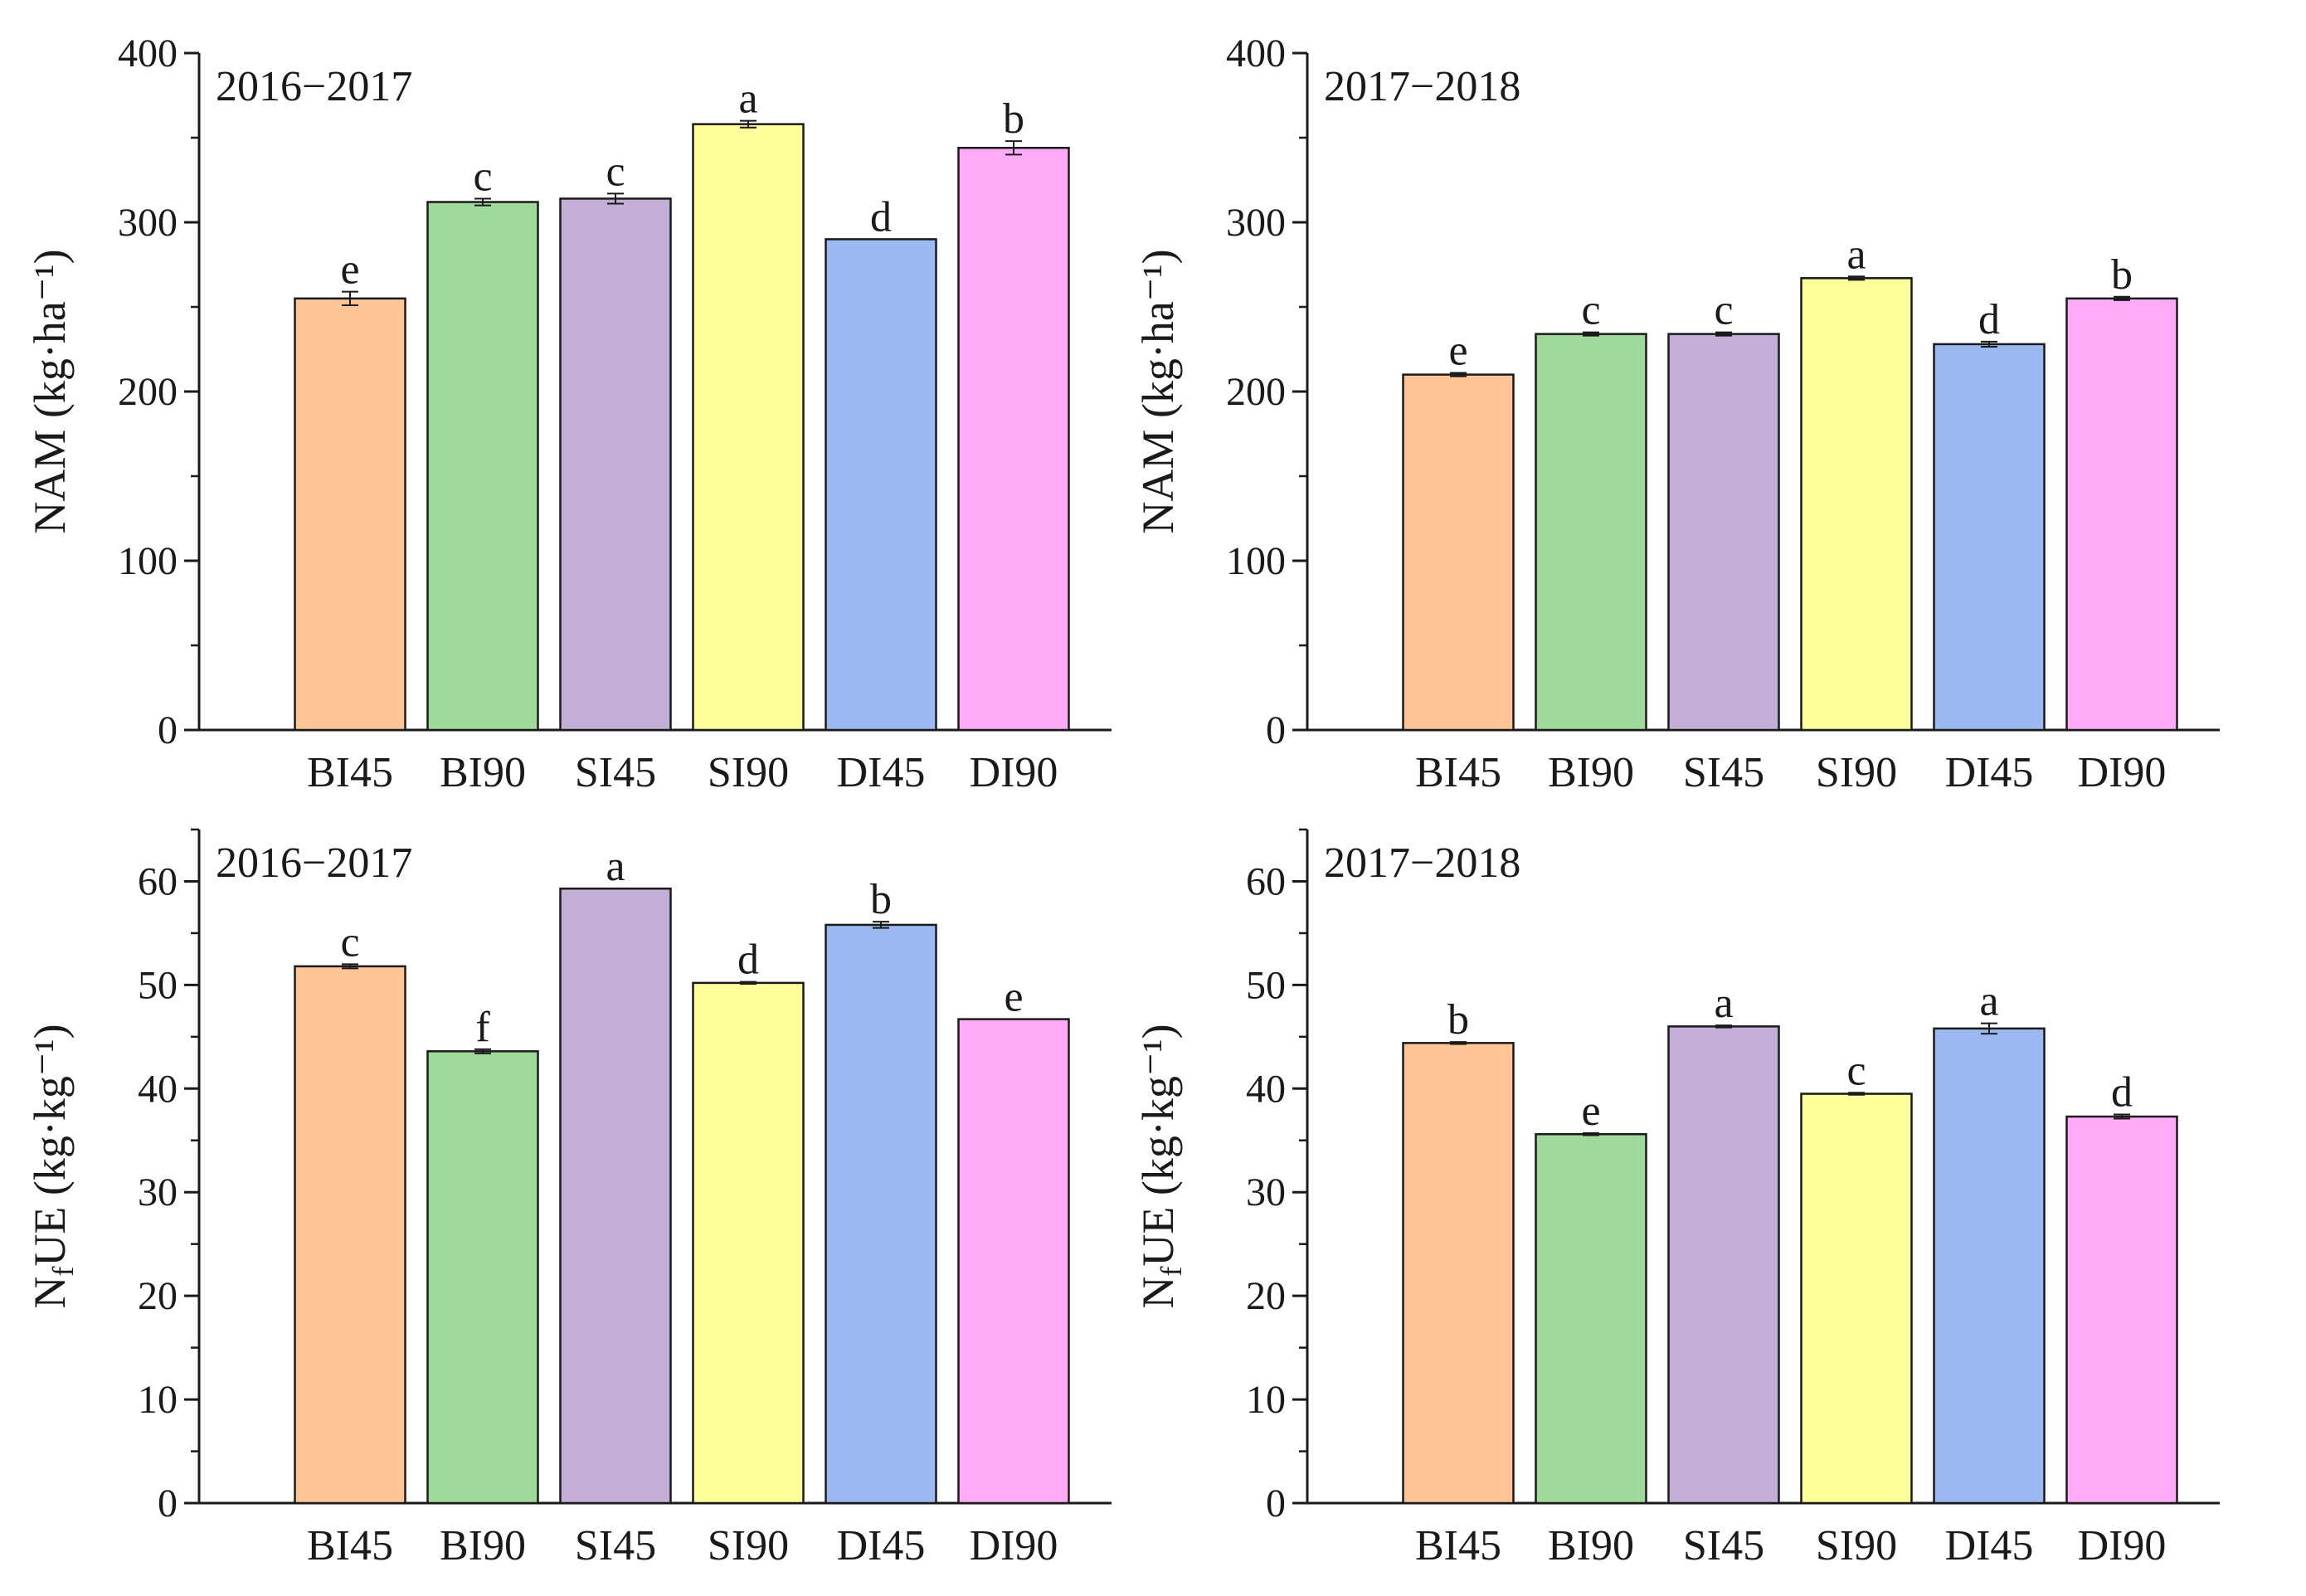 The height and width of the screenshot is (1596, 2306). Describe the element at coordinates (1266, 1089) in the screenshot. I see `y-tick-label: 40` at that location.